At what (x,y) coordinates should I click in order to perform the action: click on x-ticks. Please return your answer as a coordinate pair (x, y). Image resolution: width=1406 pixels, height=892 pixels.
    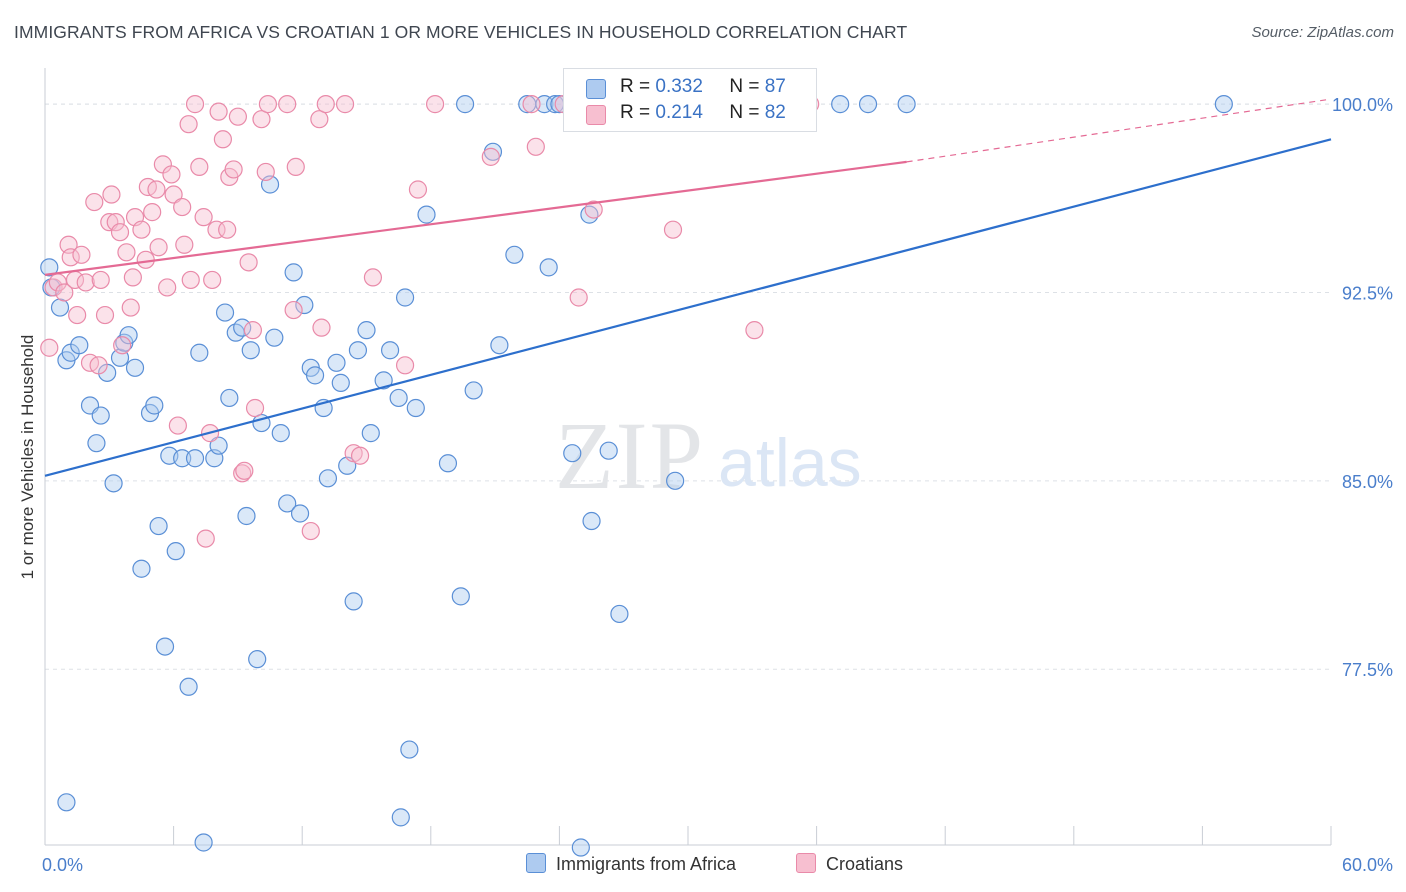
    Looking at the image, I should click on (688, 835).